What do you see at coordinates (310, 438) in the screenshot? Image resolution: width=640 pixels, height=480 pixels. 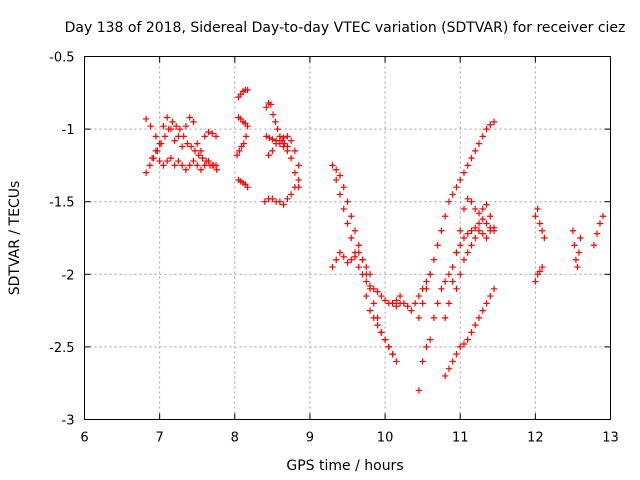 I see `x-tick-label: 9` at bounding box center [310, 438].